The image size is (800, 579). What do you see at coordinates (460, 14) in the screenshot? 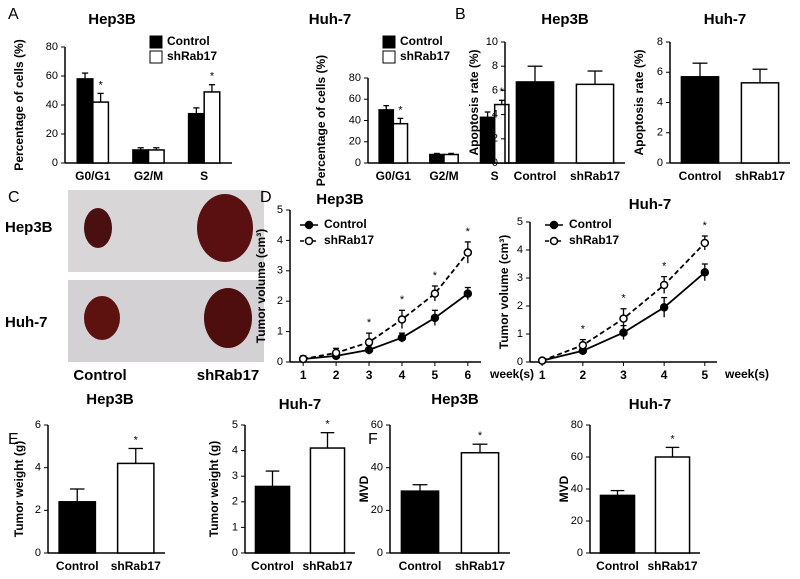
I see `panel-letter: B` at bounding box center [460, 14].